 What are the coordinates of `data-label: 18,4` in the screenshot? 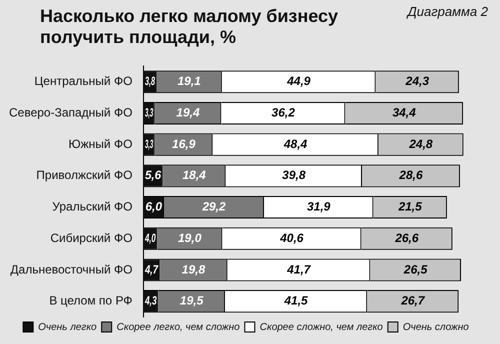 It's located at (194, 175).